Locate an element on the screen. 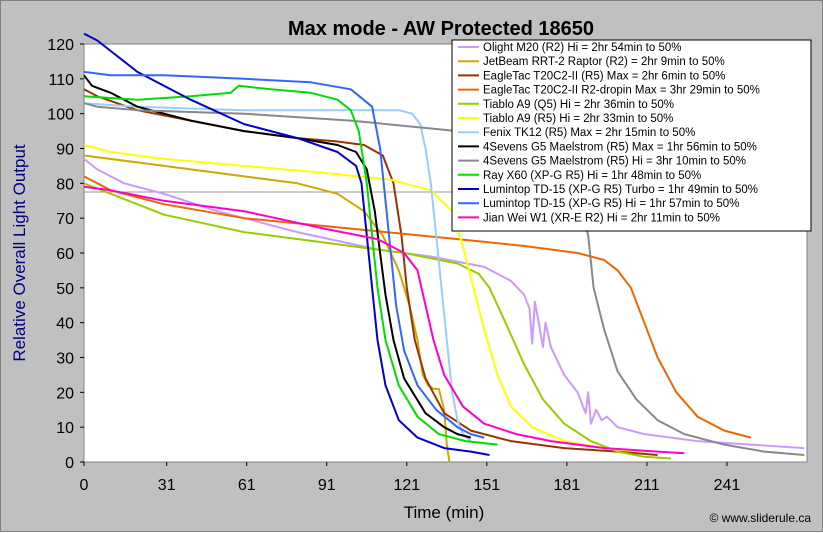 The image size is (823, 533). y-tick-label: 70 is located at coordinates (65, 219).